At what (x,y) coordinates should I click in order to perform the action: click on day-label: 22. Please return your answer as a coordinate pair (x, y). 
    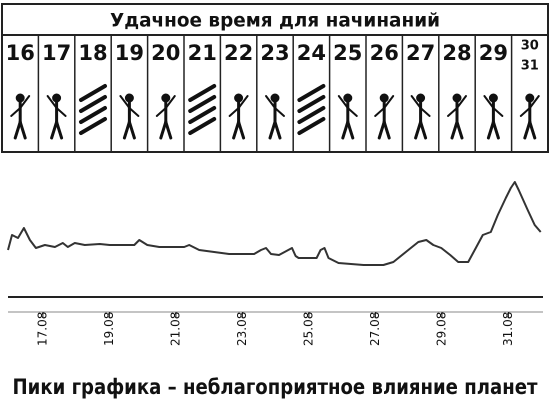
    Looking at the image, I should click on (238, 53).